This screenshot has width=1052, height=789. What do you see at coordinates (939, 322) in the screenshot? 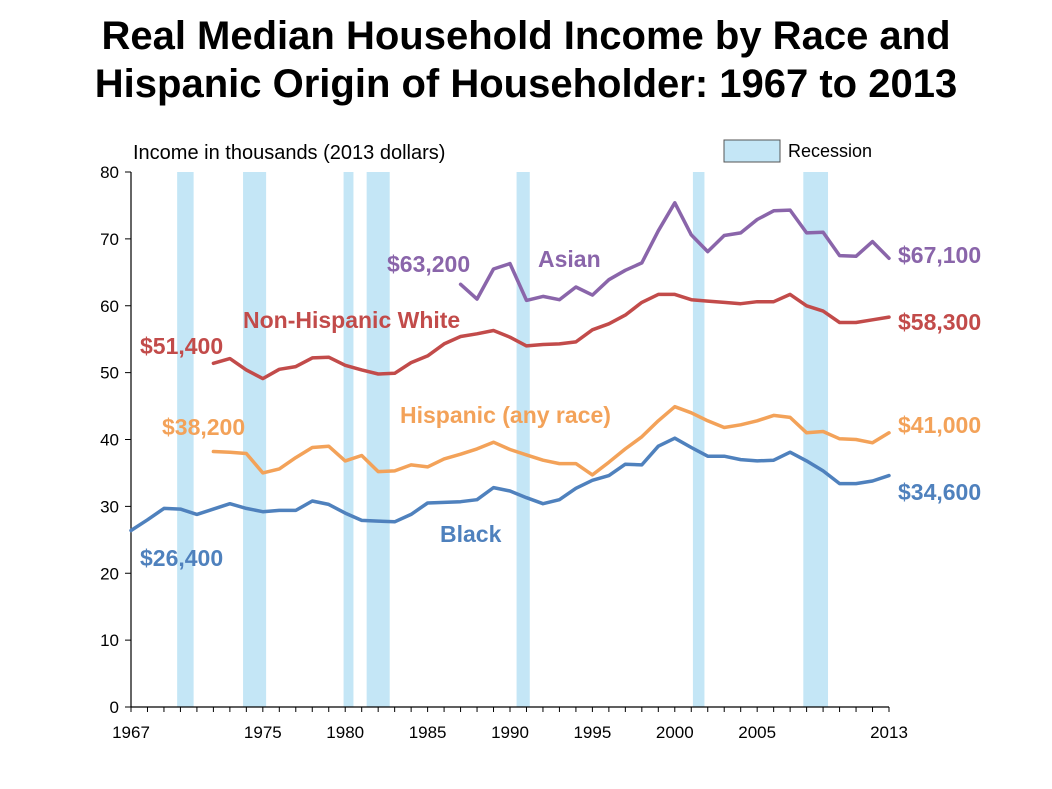
I see `end-value-non-hispanic-white: $58,300` at bounding box center [939, 322].